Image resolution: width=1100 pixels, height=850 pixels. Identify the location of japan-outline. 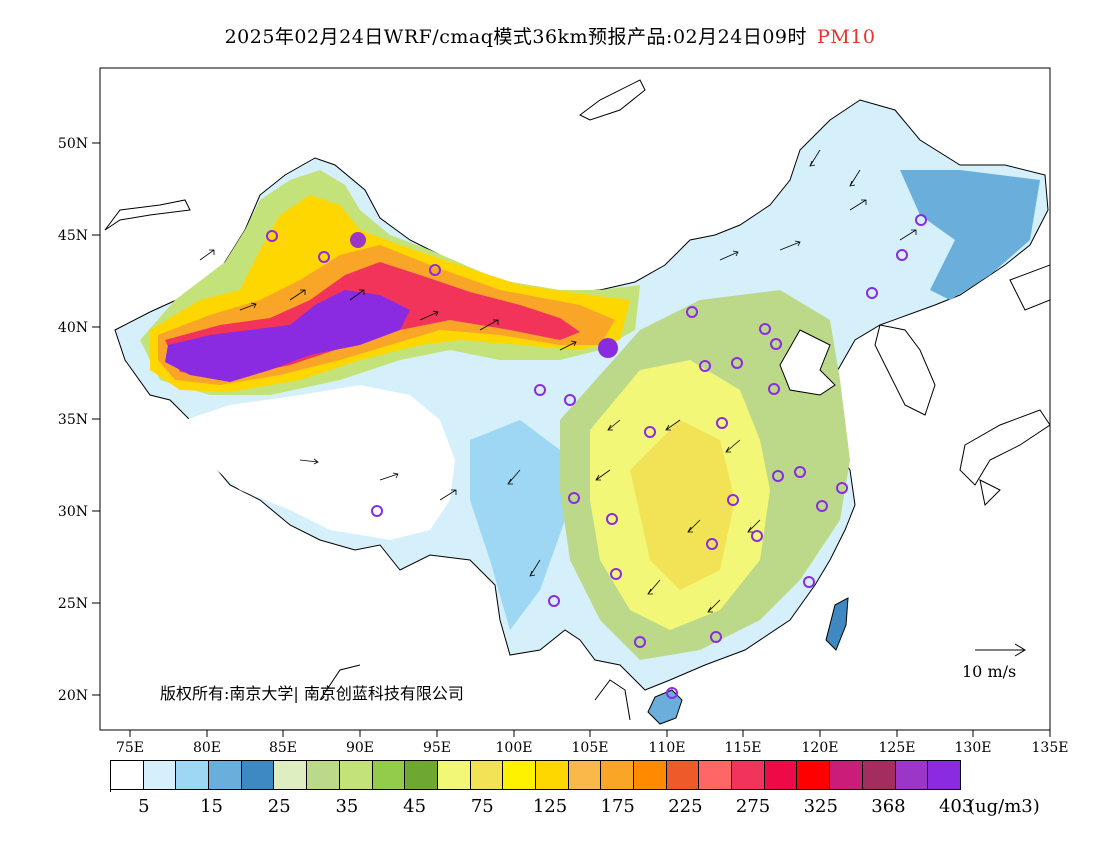
(1004, 458).